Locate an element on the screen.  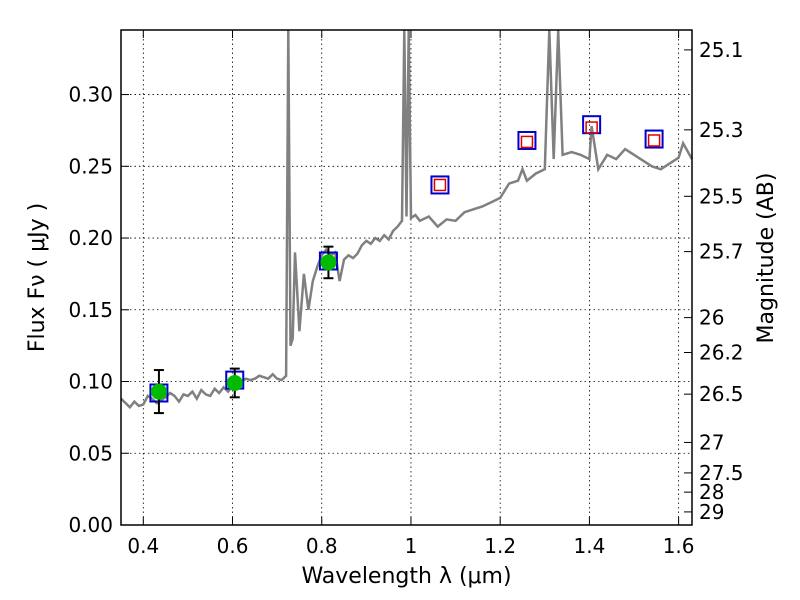
y2-tick-label: 25.1 is located at coordinates (721, 50).